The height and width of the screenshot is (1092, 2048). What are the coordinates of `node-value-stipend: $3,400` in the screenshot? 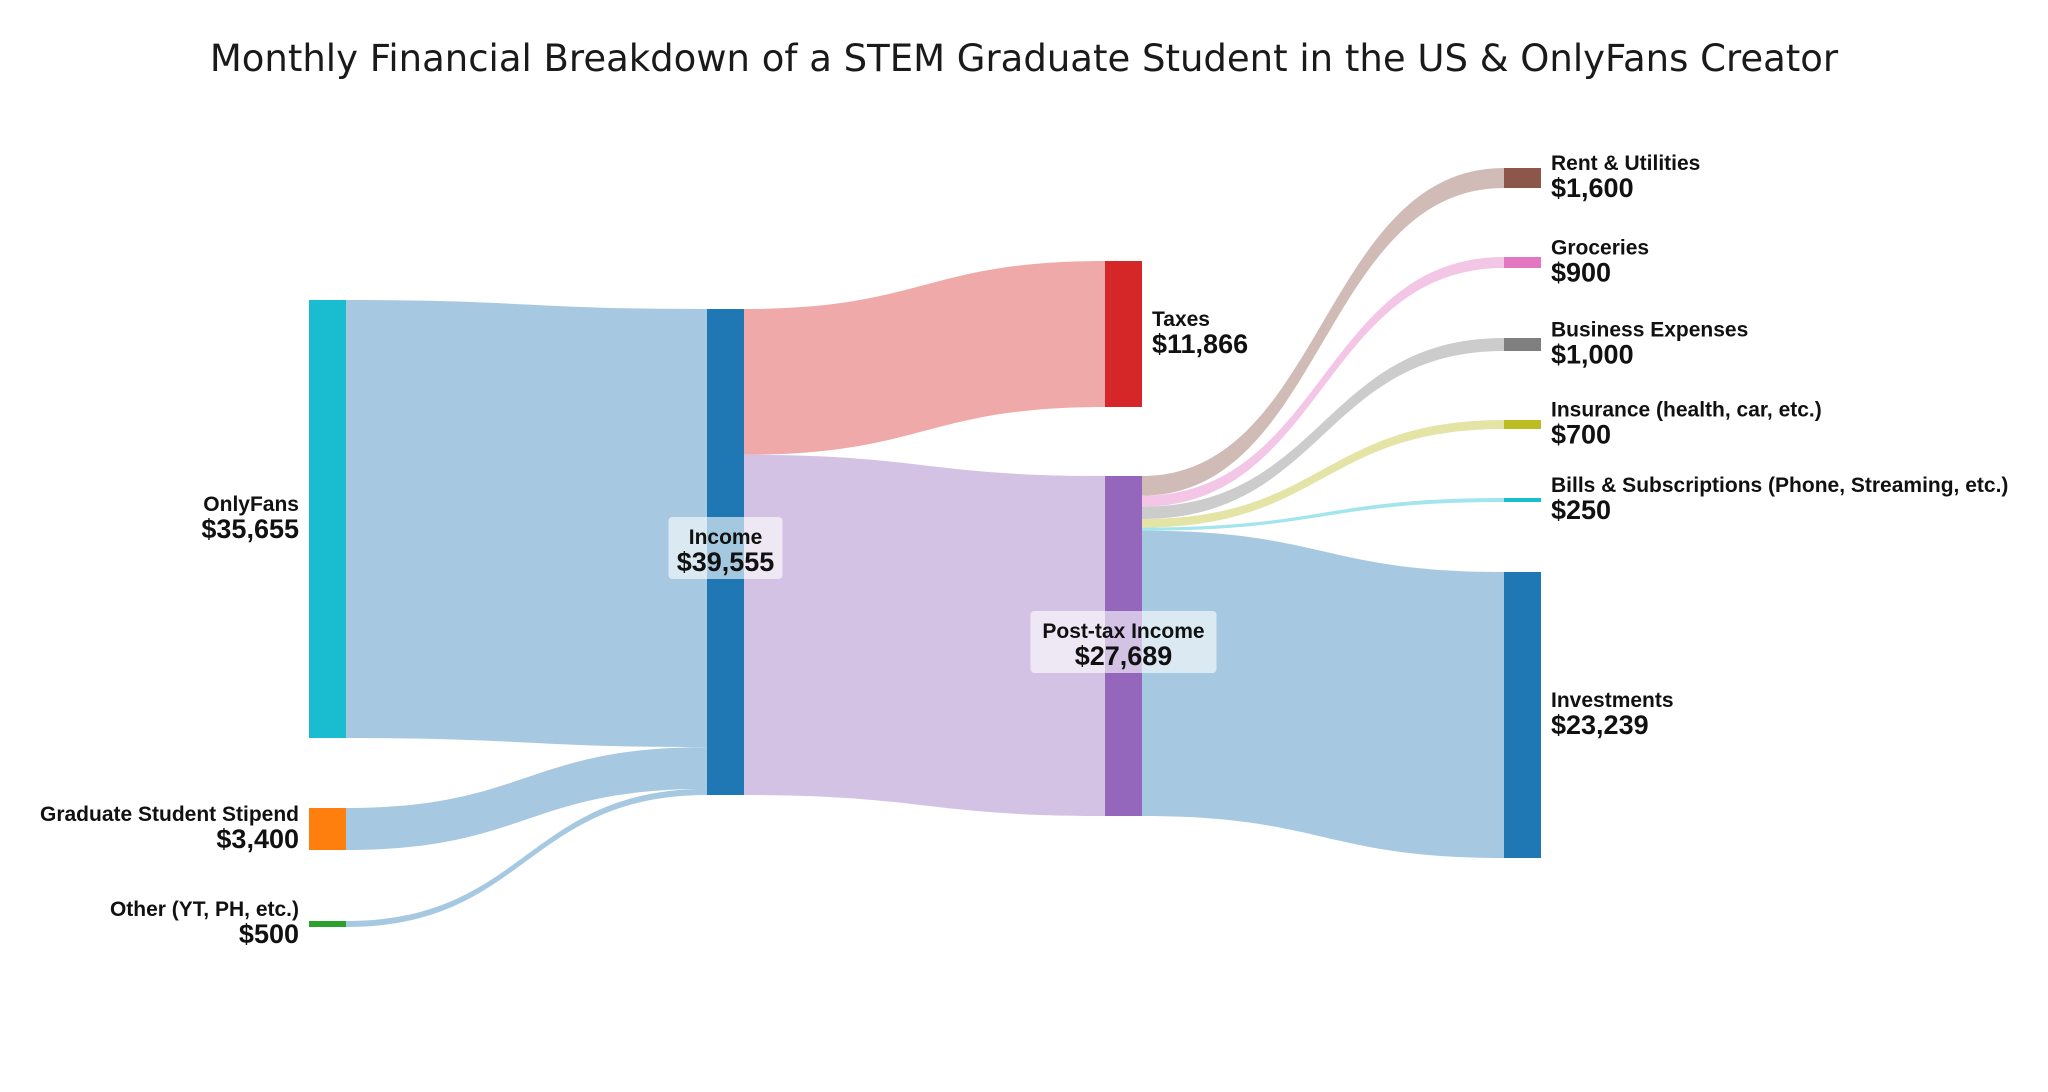 It's located at (257, 839).